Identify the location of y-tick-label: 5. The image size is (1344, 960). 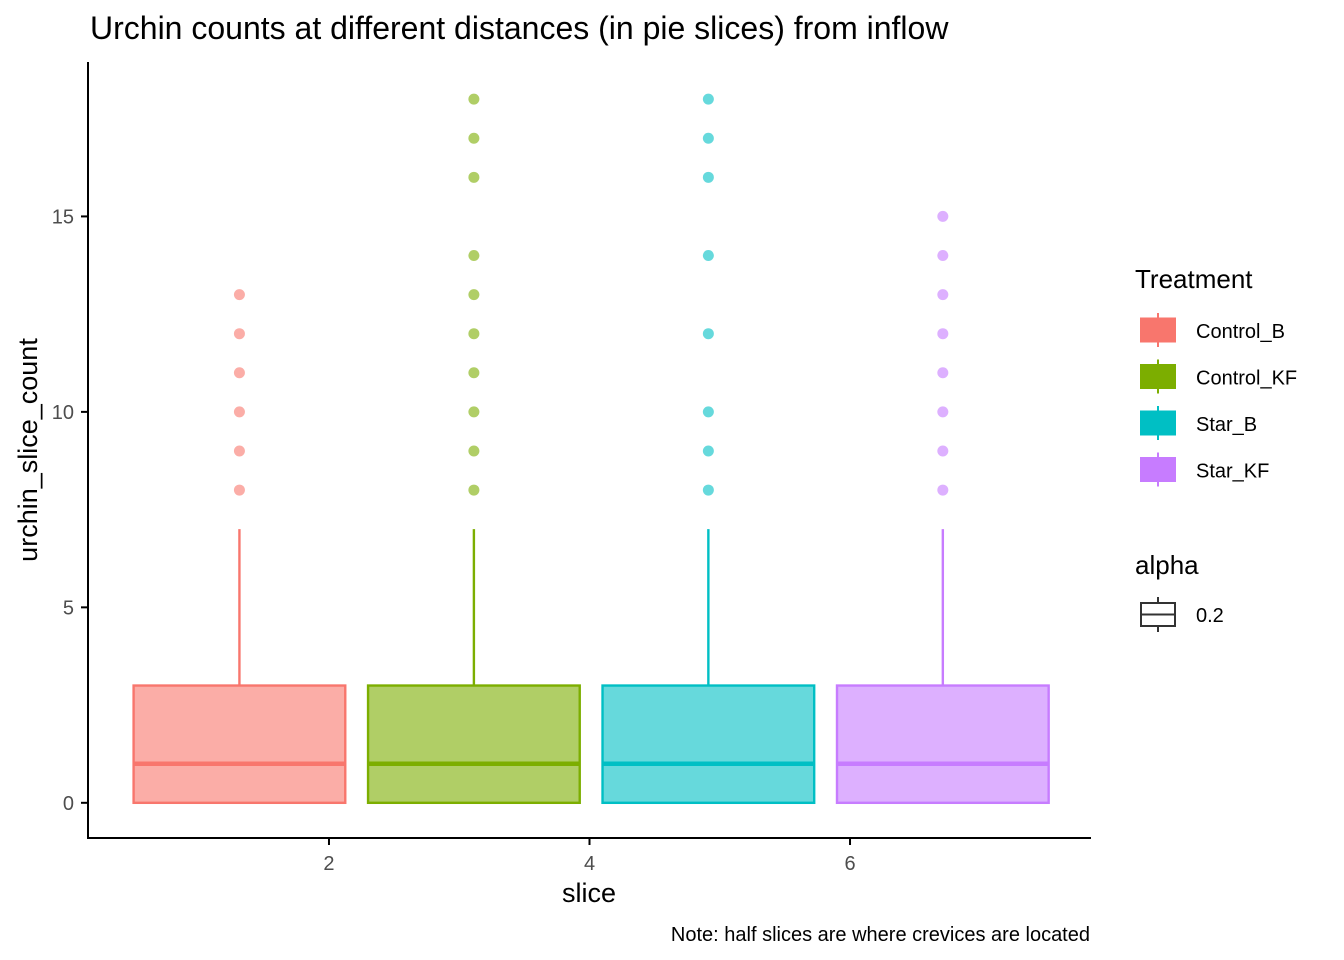
(68, 608).